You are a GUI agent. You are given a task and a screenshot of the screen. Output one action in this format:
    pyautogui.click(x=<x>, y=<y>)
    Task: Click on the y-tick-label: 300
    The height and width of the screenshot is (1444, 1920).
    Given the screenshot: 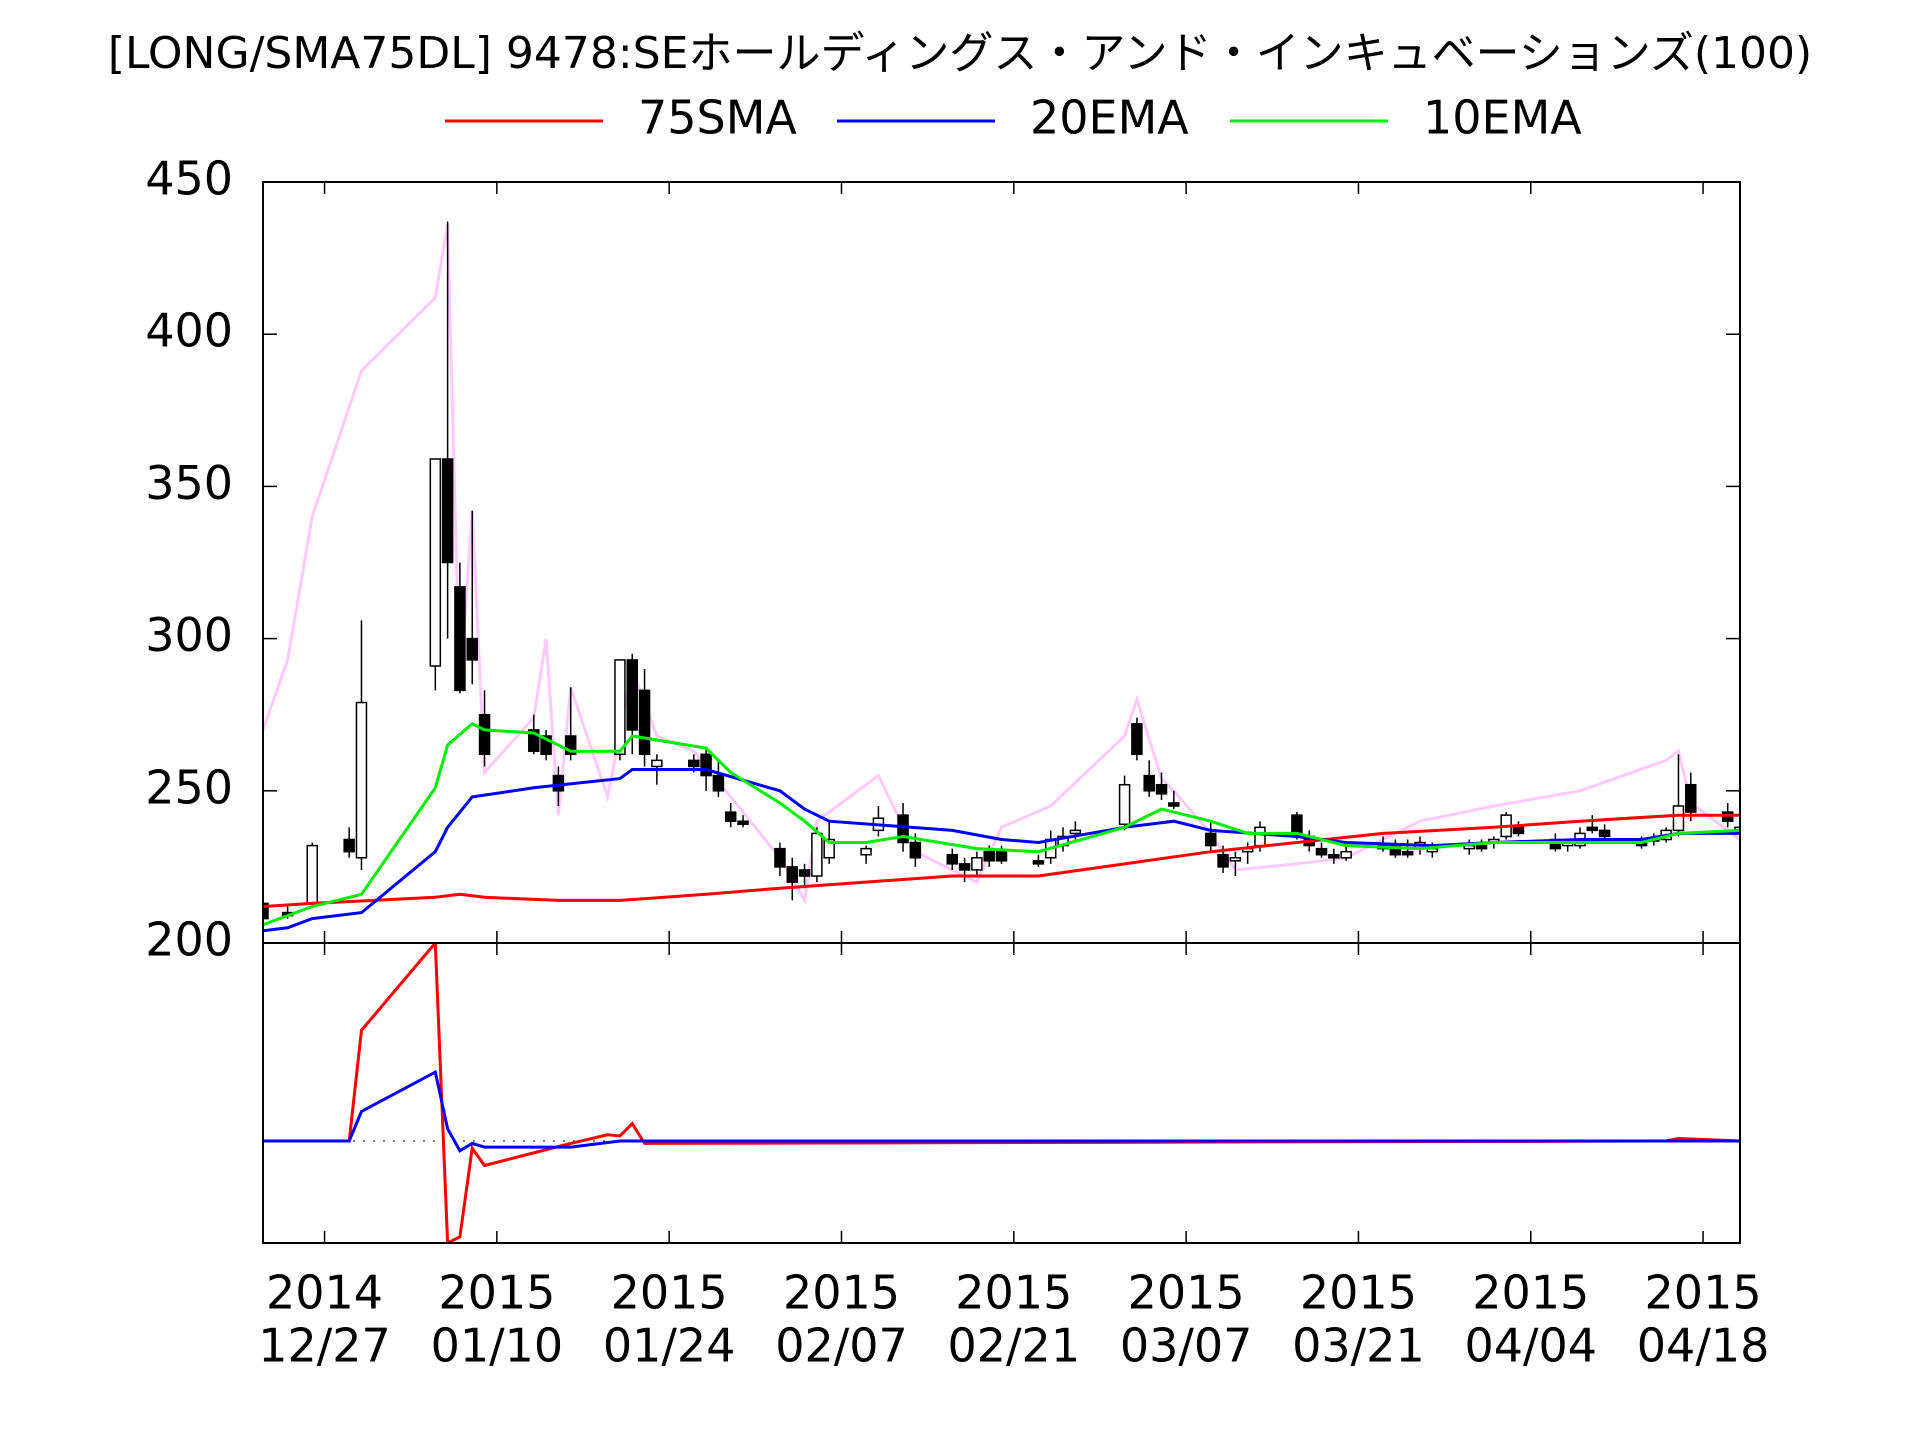 What is the action you would take?
    pyautogui.click(x=189, y=635)
    